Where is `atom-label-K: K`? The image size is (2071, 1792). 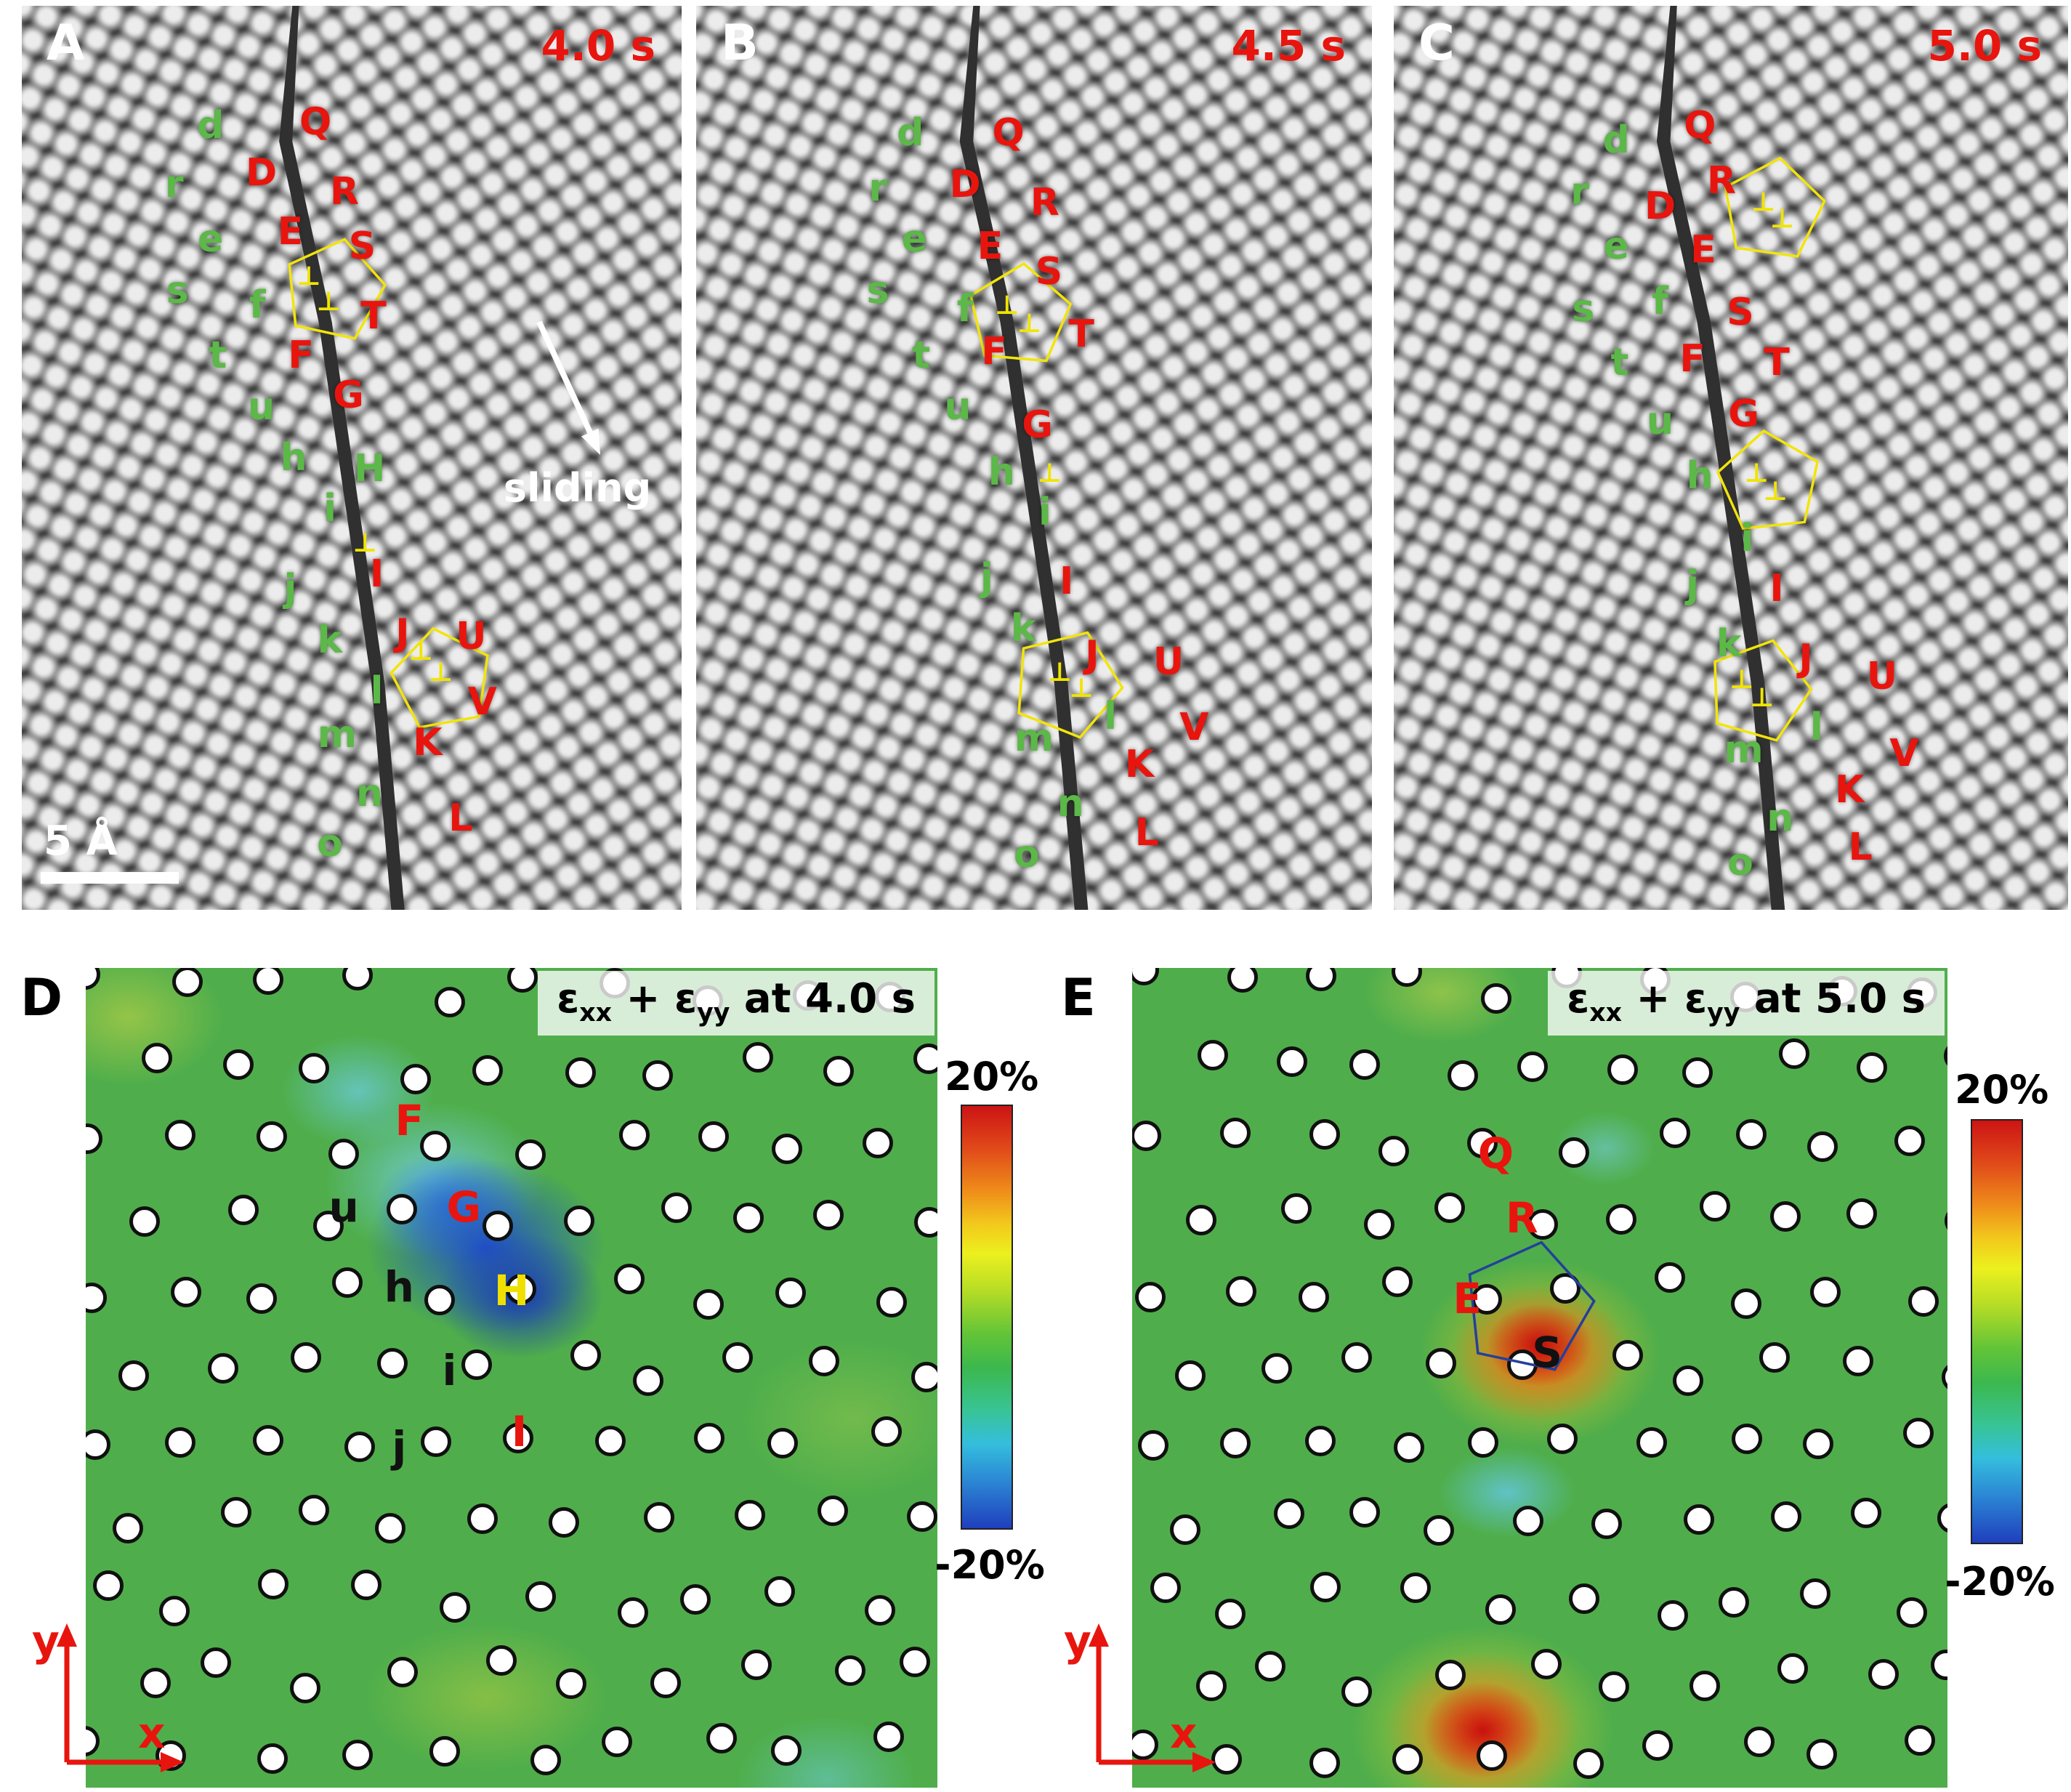
atom-label-K: K is located at coordinates (428, 742).